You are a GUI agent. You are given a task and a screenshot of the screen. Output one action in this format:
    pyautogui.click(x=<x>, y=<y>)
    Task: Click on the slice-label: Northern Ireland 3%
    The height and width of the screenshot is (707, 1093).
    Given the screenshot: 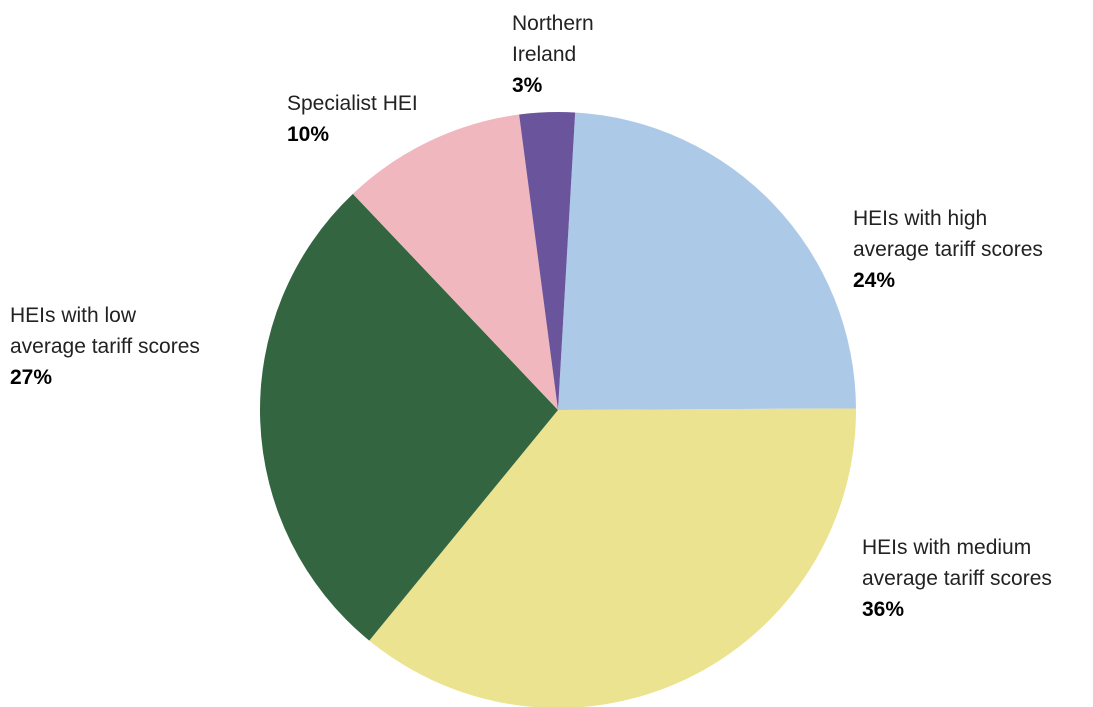 What is the action you would take?
    pyautogui.click(x=553, y=54)
    